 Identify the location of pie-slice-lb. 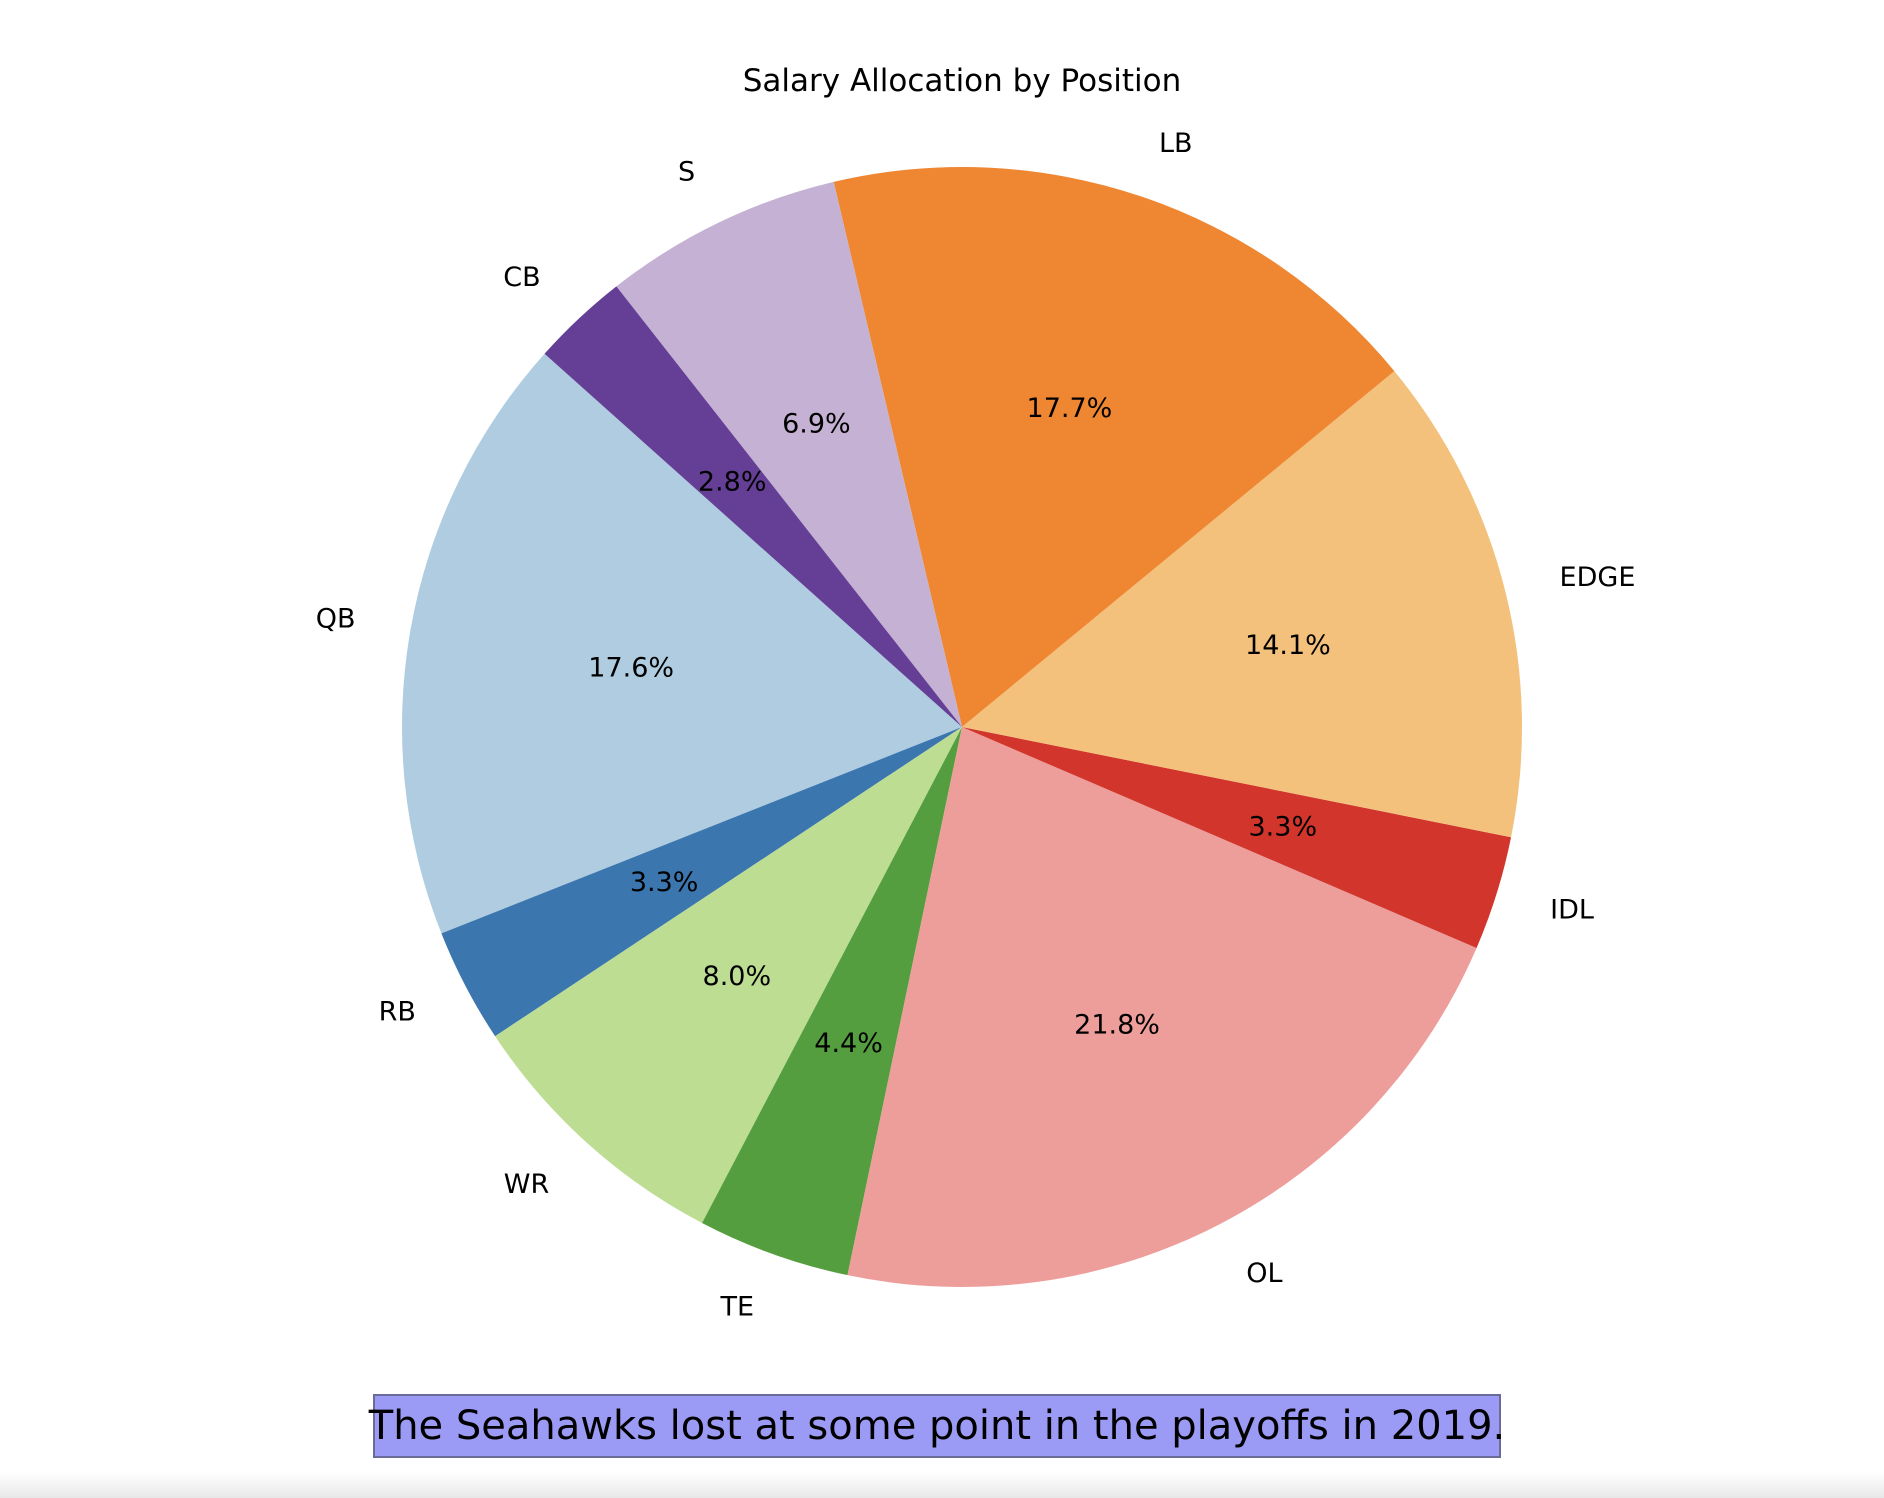
(1114, 447).